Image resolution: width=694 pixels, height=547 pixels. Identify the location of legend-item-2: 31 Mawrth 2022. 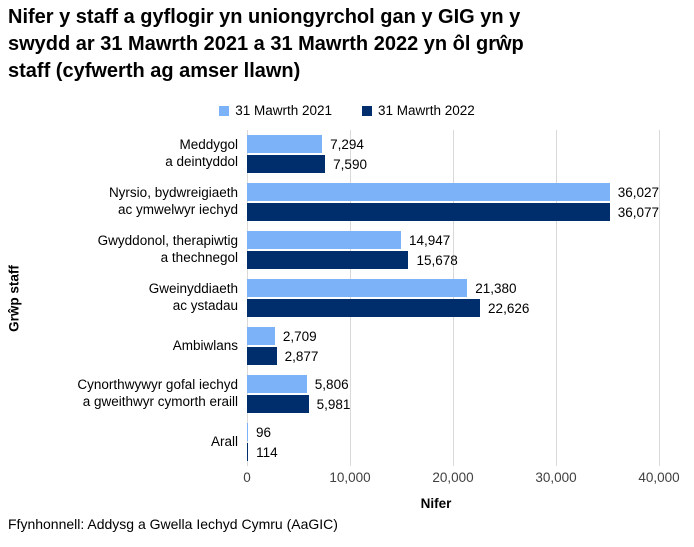
(418, 110).